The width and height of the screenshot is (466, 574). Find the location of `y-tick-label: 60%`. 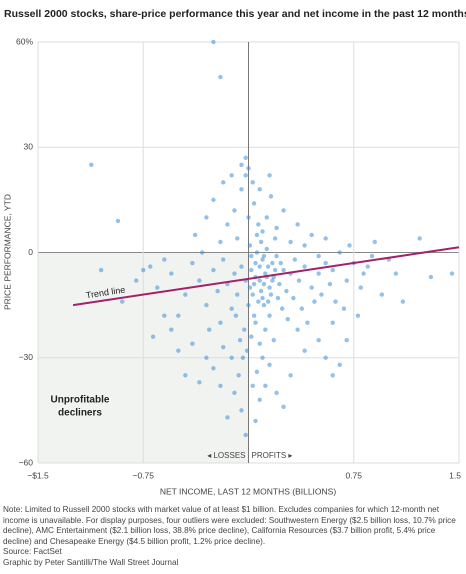

y-tick-label: 60% is located at coordinates (24, 41).